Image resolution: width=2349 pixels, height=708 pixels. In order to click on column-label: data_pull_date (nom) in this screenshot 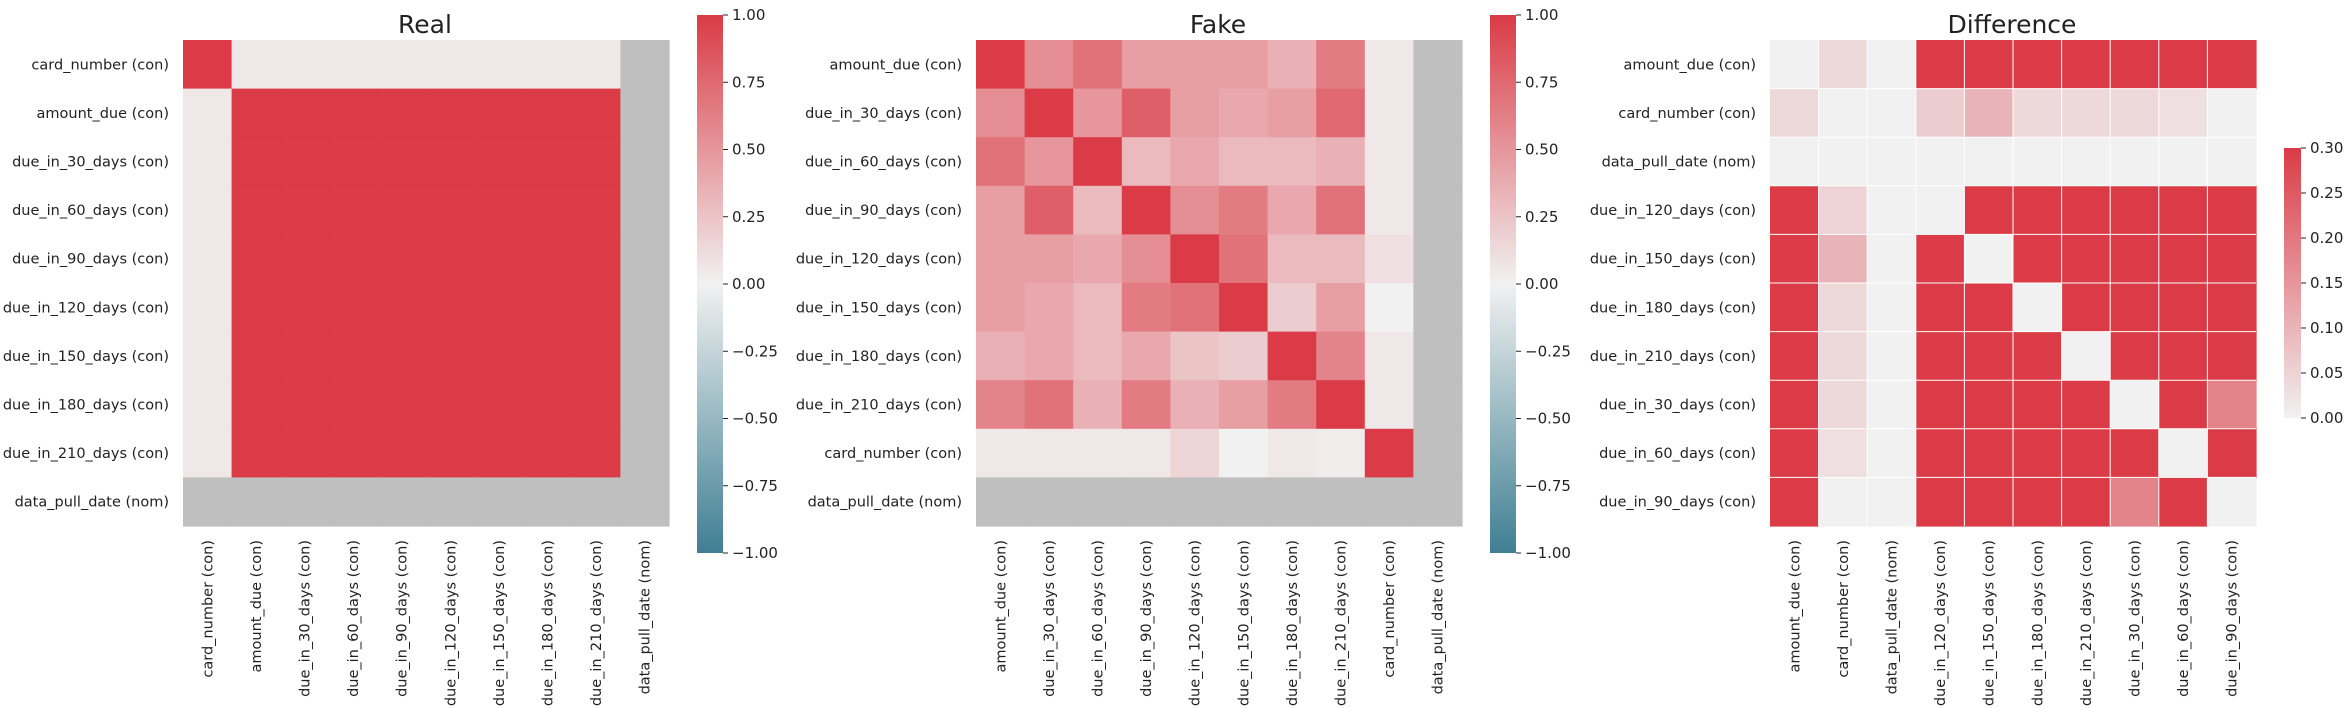, I will do `click(646, 617)`.